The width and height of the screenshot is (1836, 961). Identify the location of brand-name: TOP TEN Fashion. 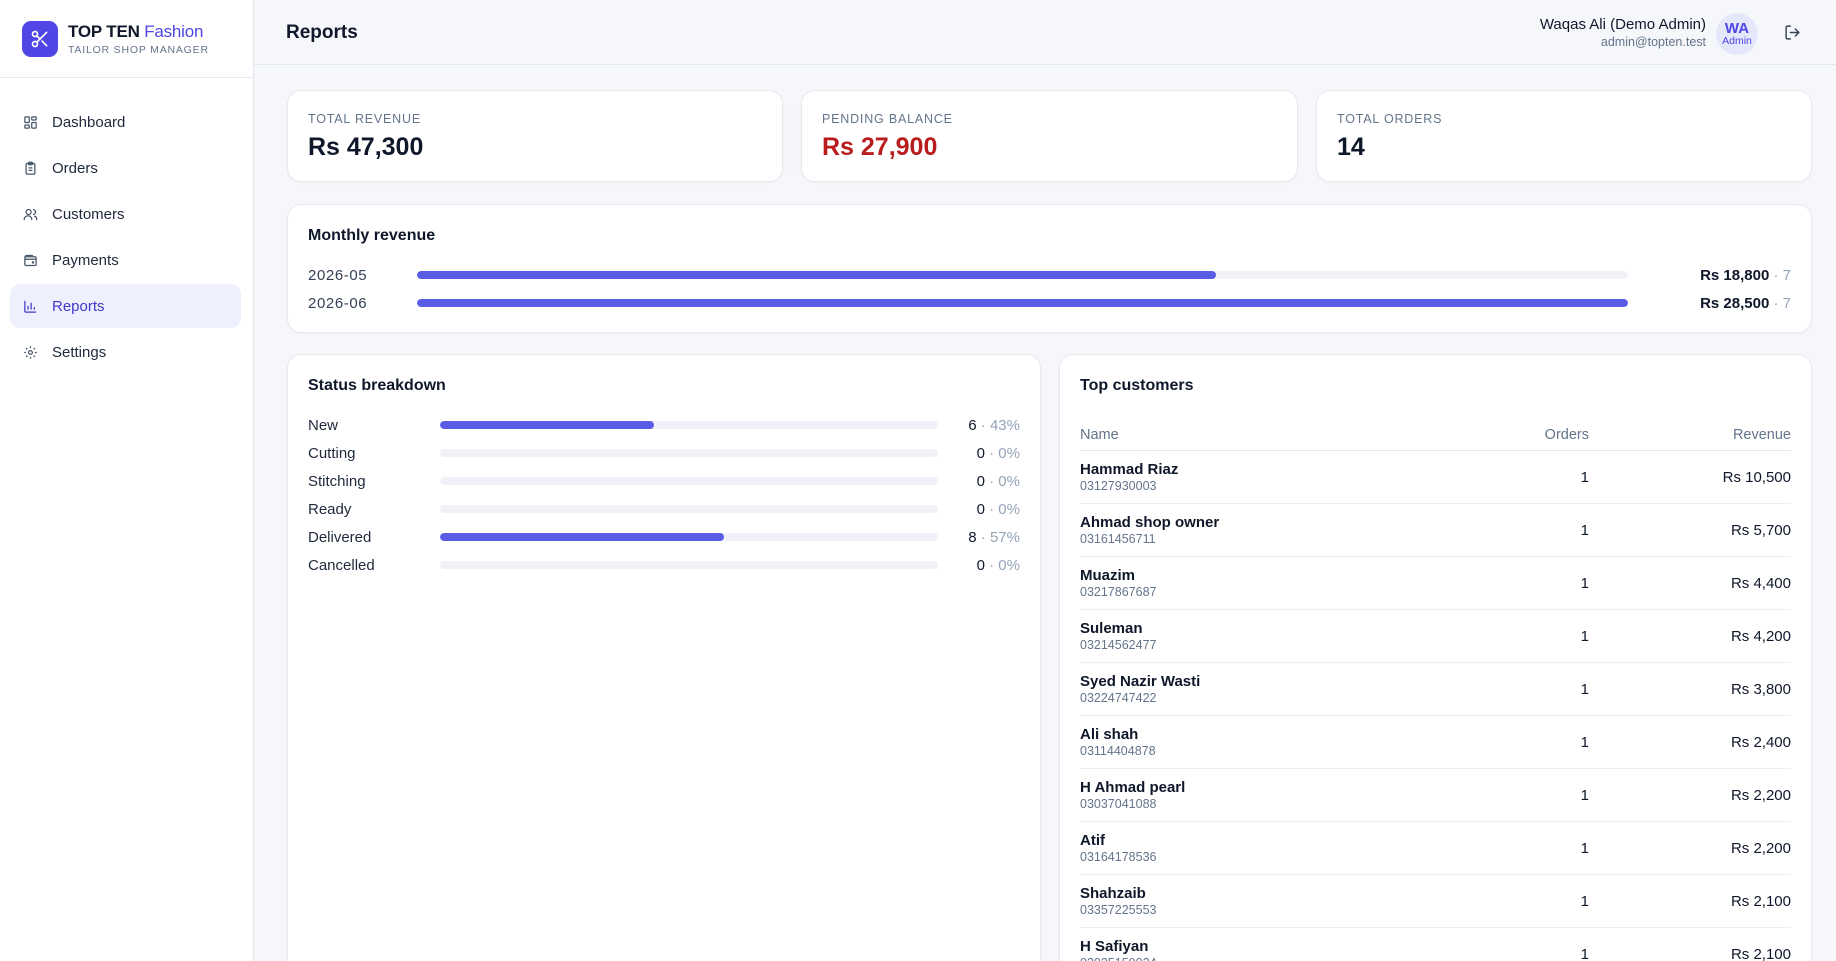
(136, 31).